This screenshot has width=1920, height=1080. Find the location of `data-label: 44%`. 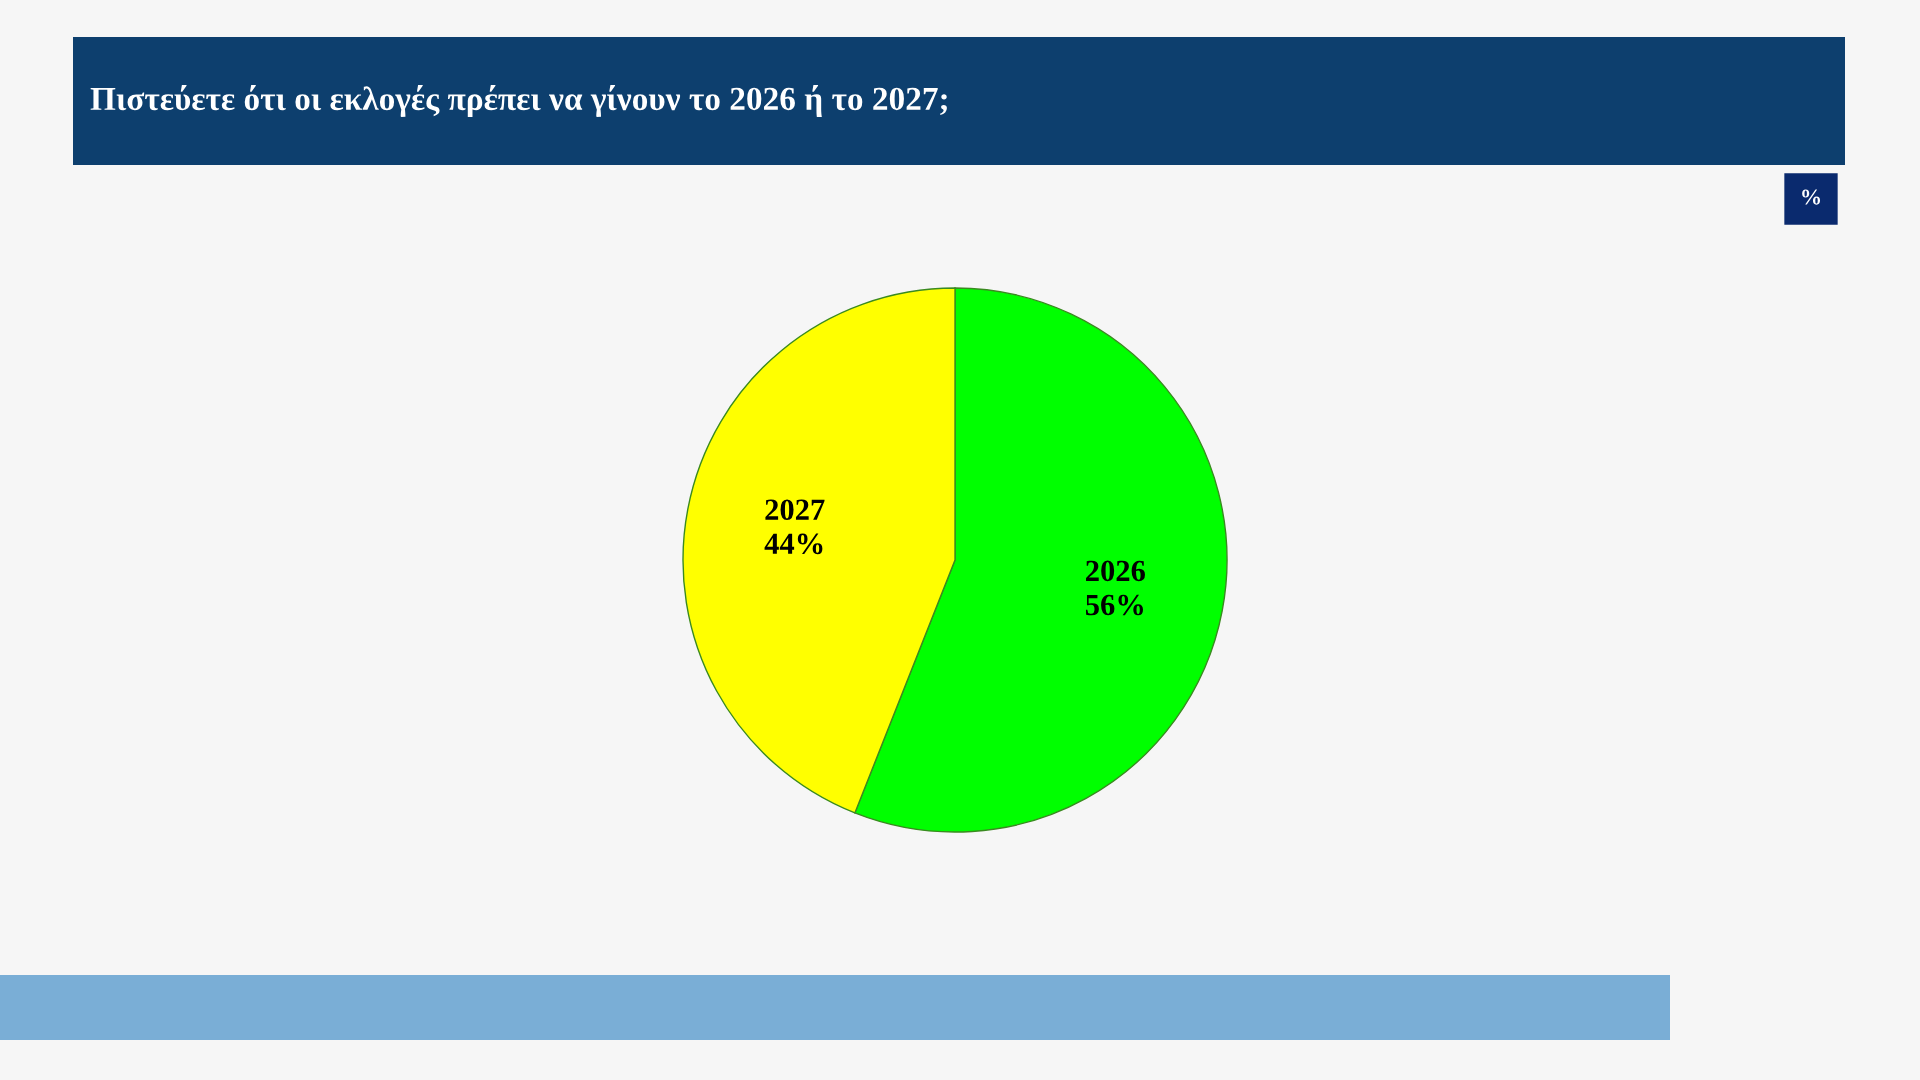

data-label: 44% is located at coordinates (793, 544).